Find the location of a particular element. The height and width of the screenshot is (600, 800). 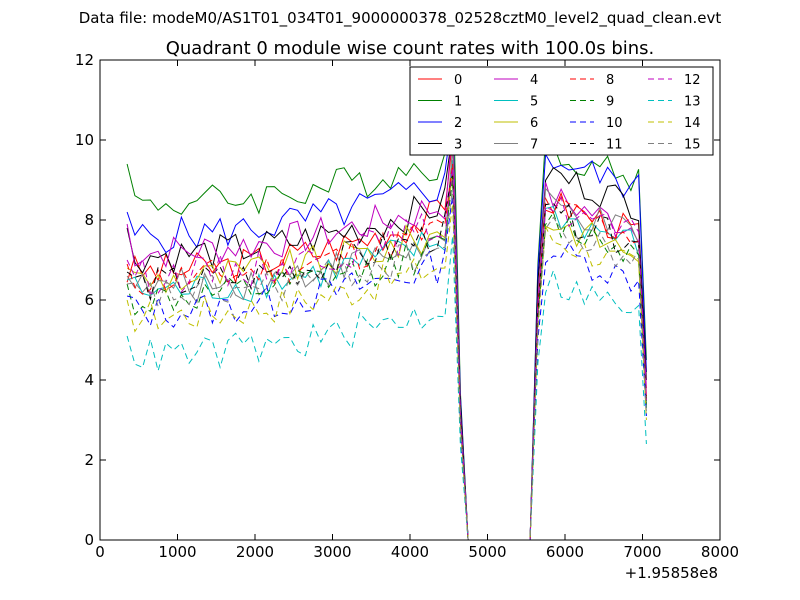

legend-label-11: 11 is located at coordinates (614, 145).